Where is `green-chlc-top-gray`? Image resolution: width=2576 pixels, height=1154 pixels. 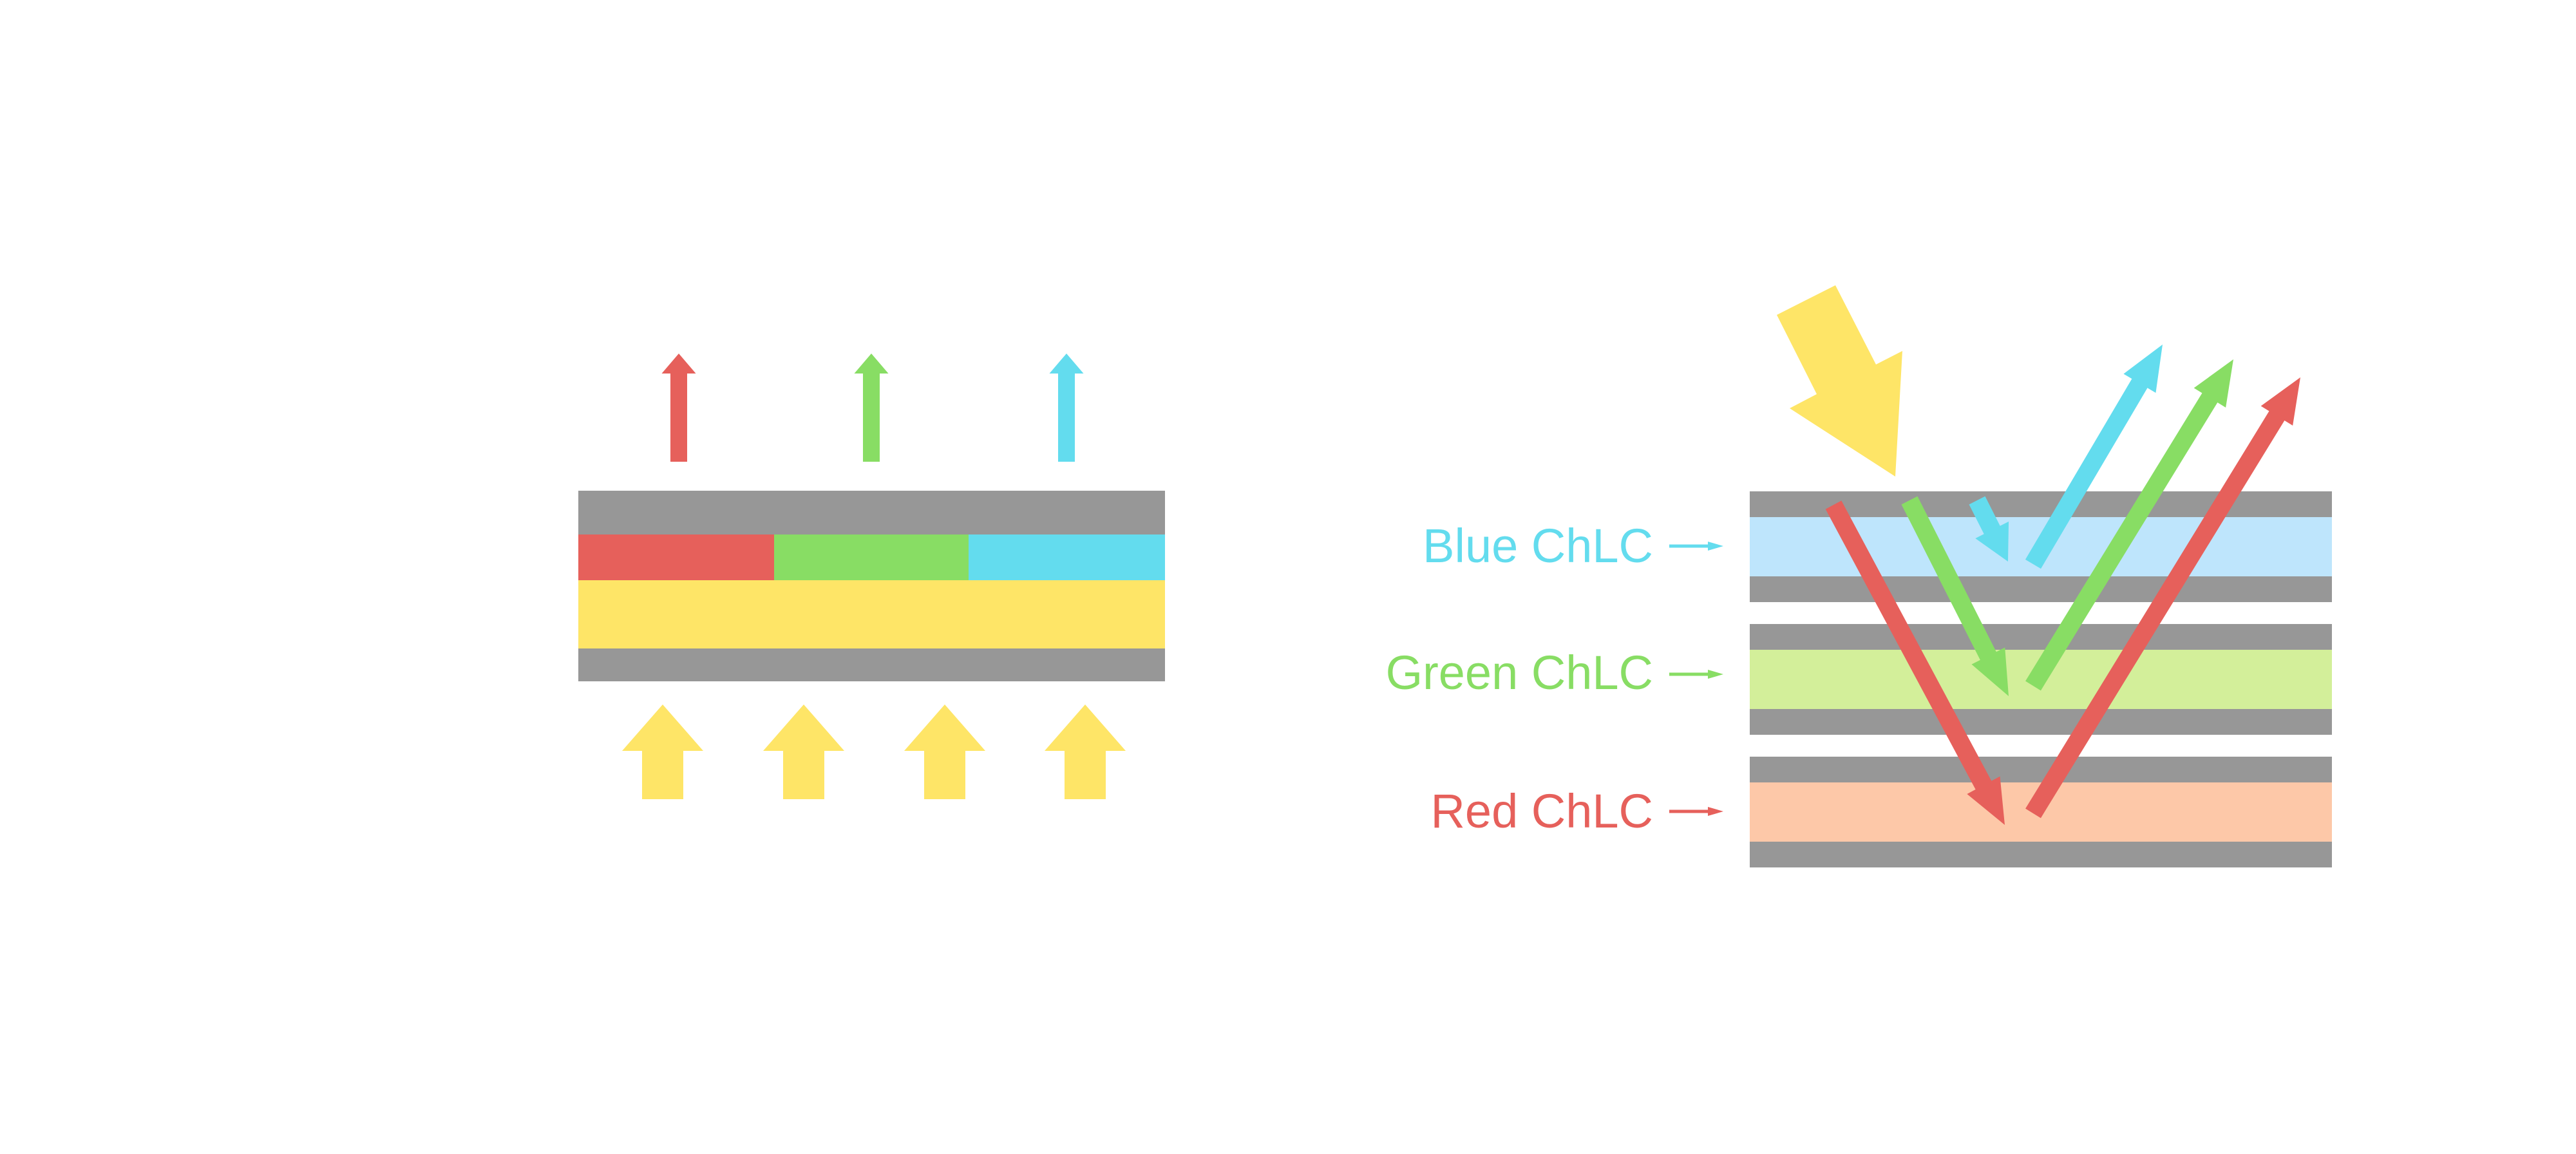 green-chlc-top-gray is located at coordinates (2041, 637).